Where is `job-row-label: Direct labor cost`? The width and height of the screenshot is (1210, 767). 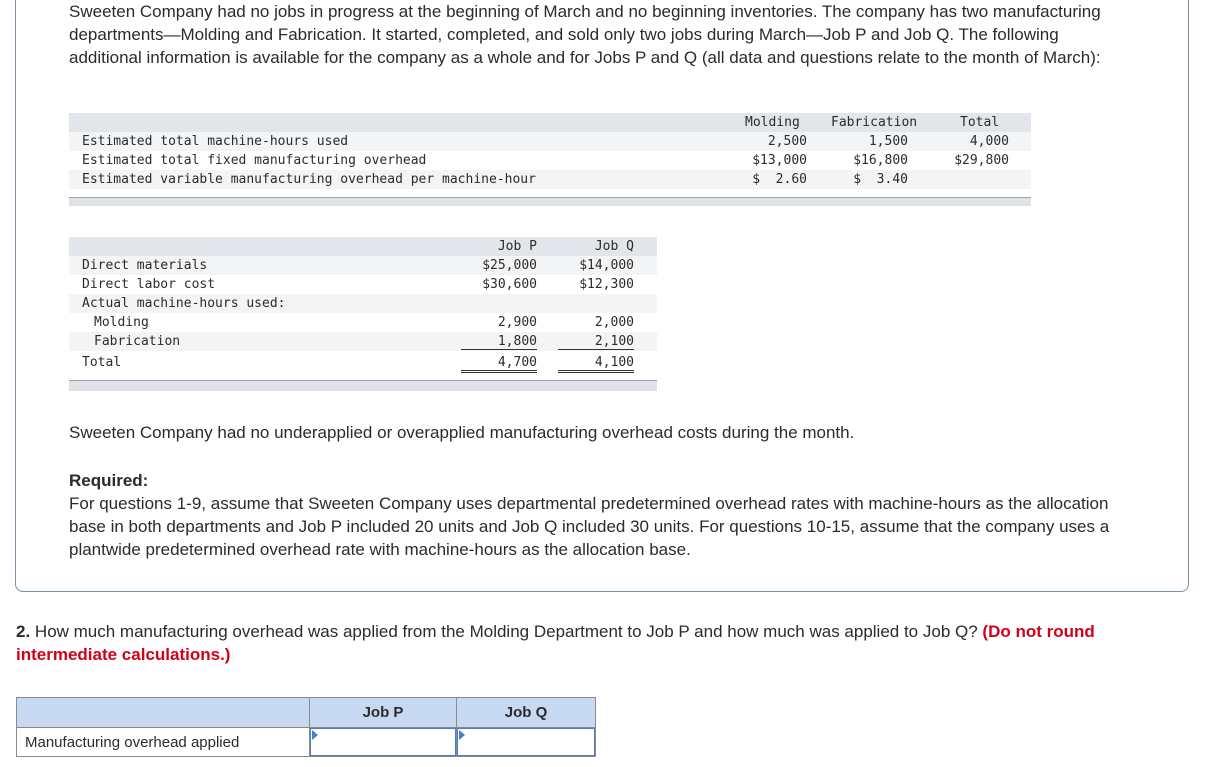
job-row-label: Direct labor cost is located at coordinates (149, 284).